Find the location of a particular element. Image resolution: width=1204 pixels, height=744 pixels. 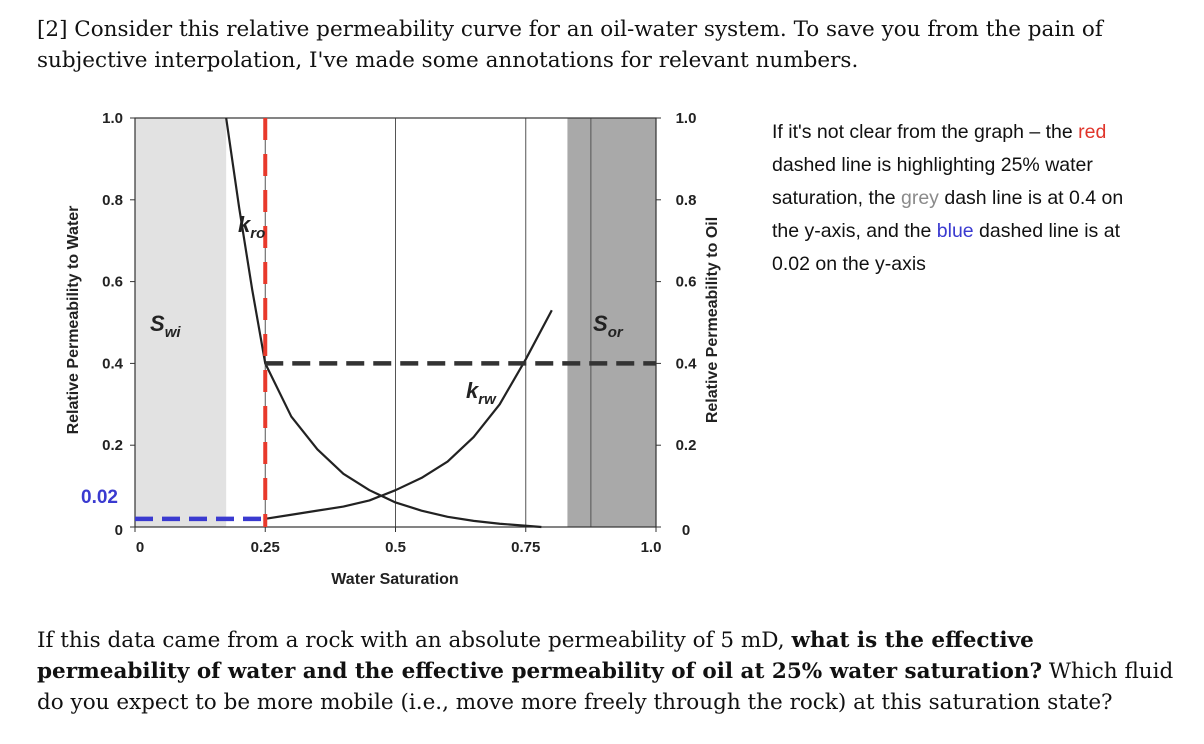

swi-label: Swi is located at coordinates (165, 326).